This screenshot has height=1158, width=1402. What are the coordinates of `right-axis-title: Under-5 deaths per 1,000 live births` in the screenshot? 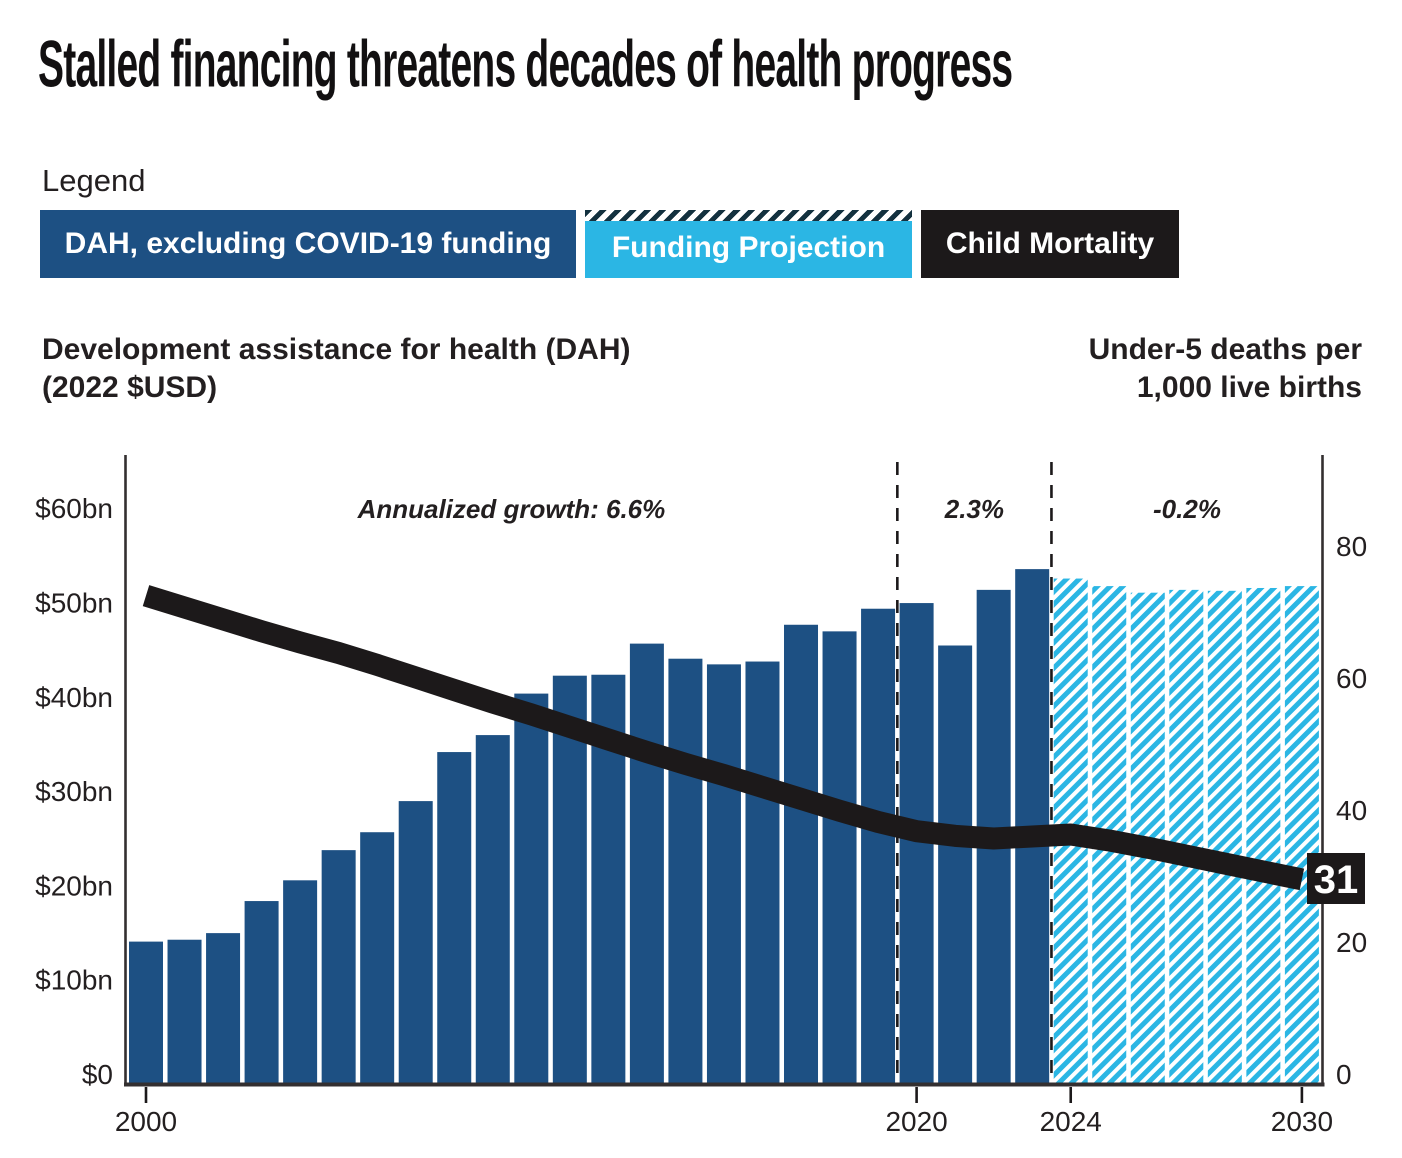 It's located at (1225, 369).